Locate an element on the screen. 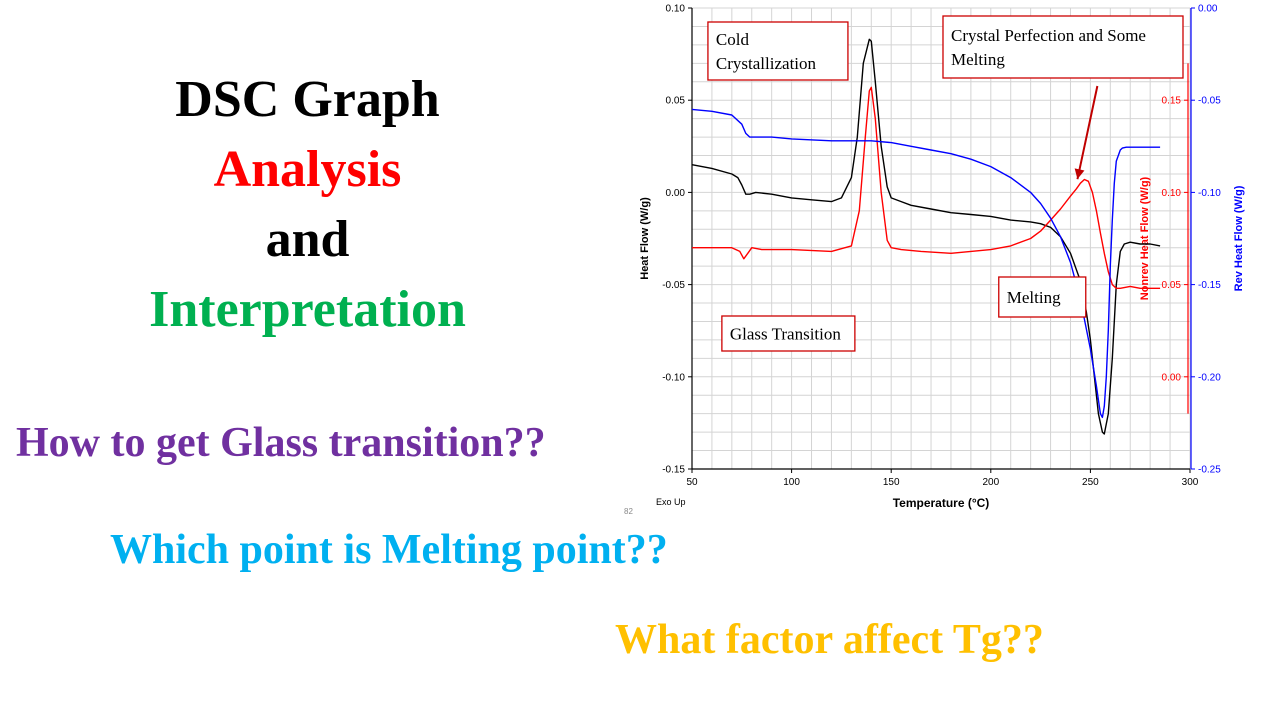  x-axis-title: Temperature (°C) is located at coordinates (941, 503).